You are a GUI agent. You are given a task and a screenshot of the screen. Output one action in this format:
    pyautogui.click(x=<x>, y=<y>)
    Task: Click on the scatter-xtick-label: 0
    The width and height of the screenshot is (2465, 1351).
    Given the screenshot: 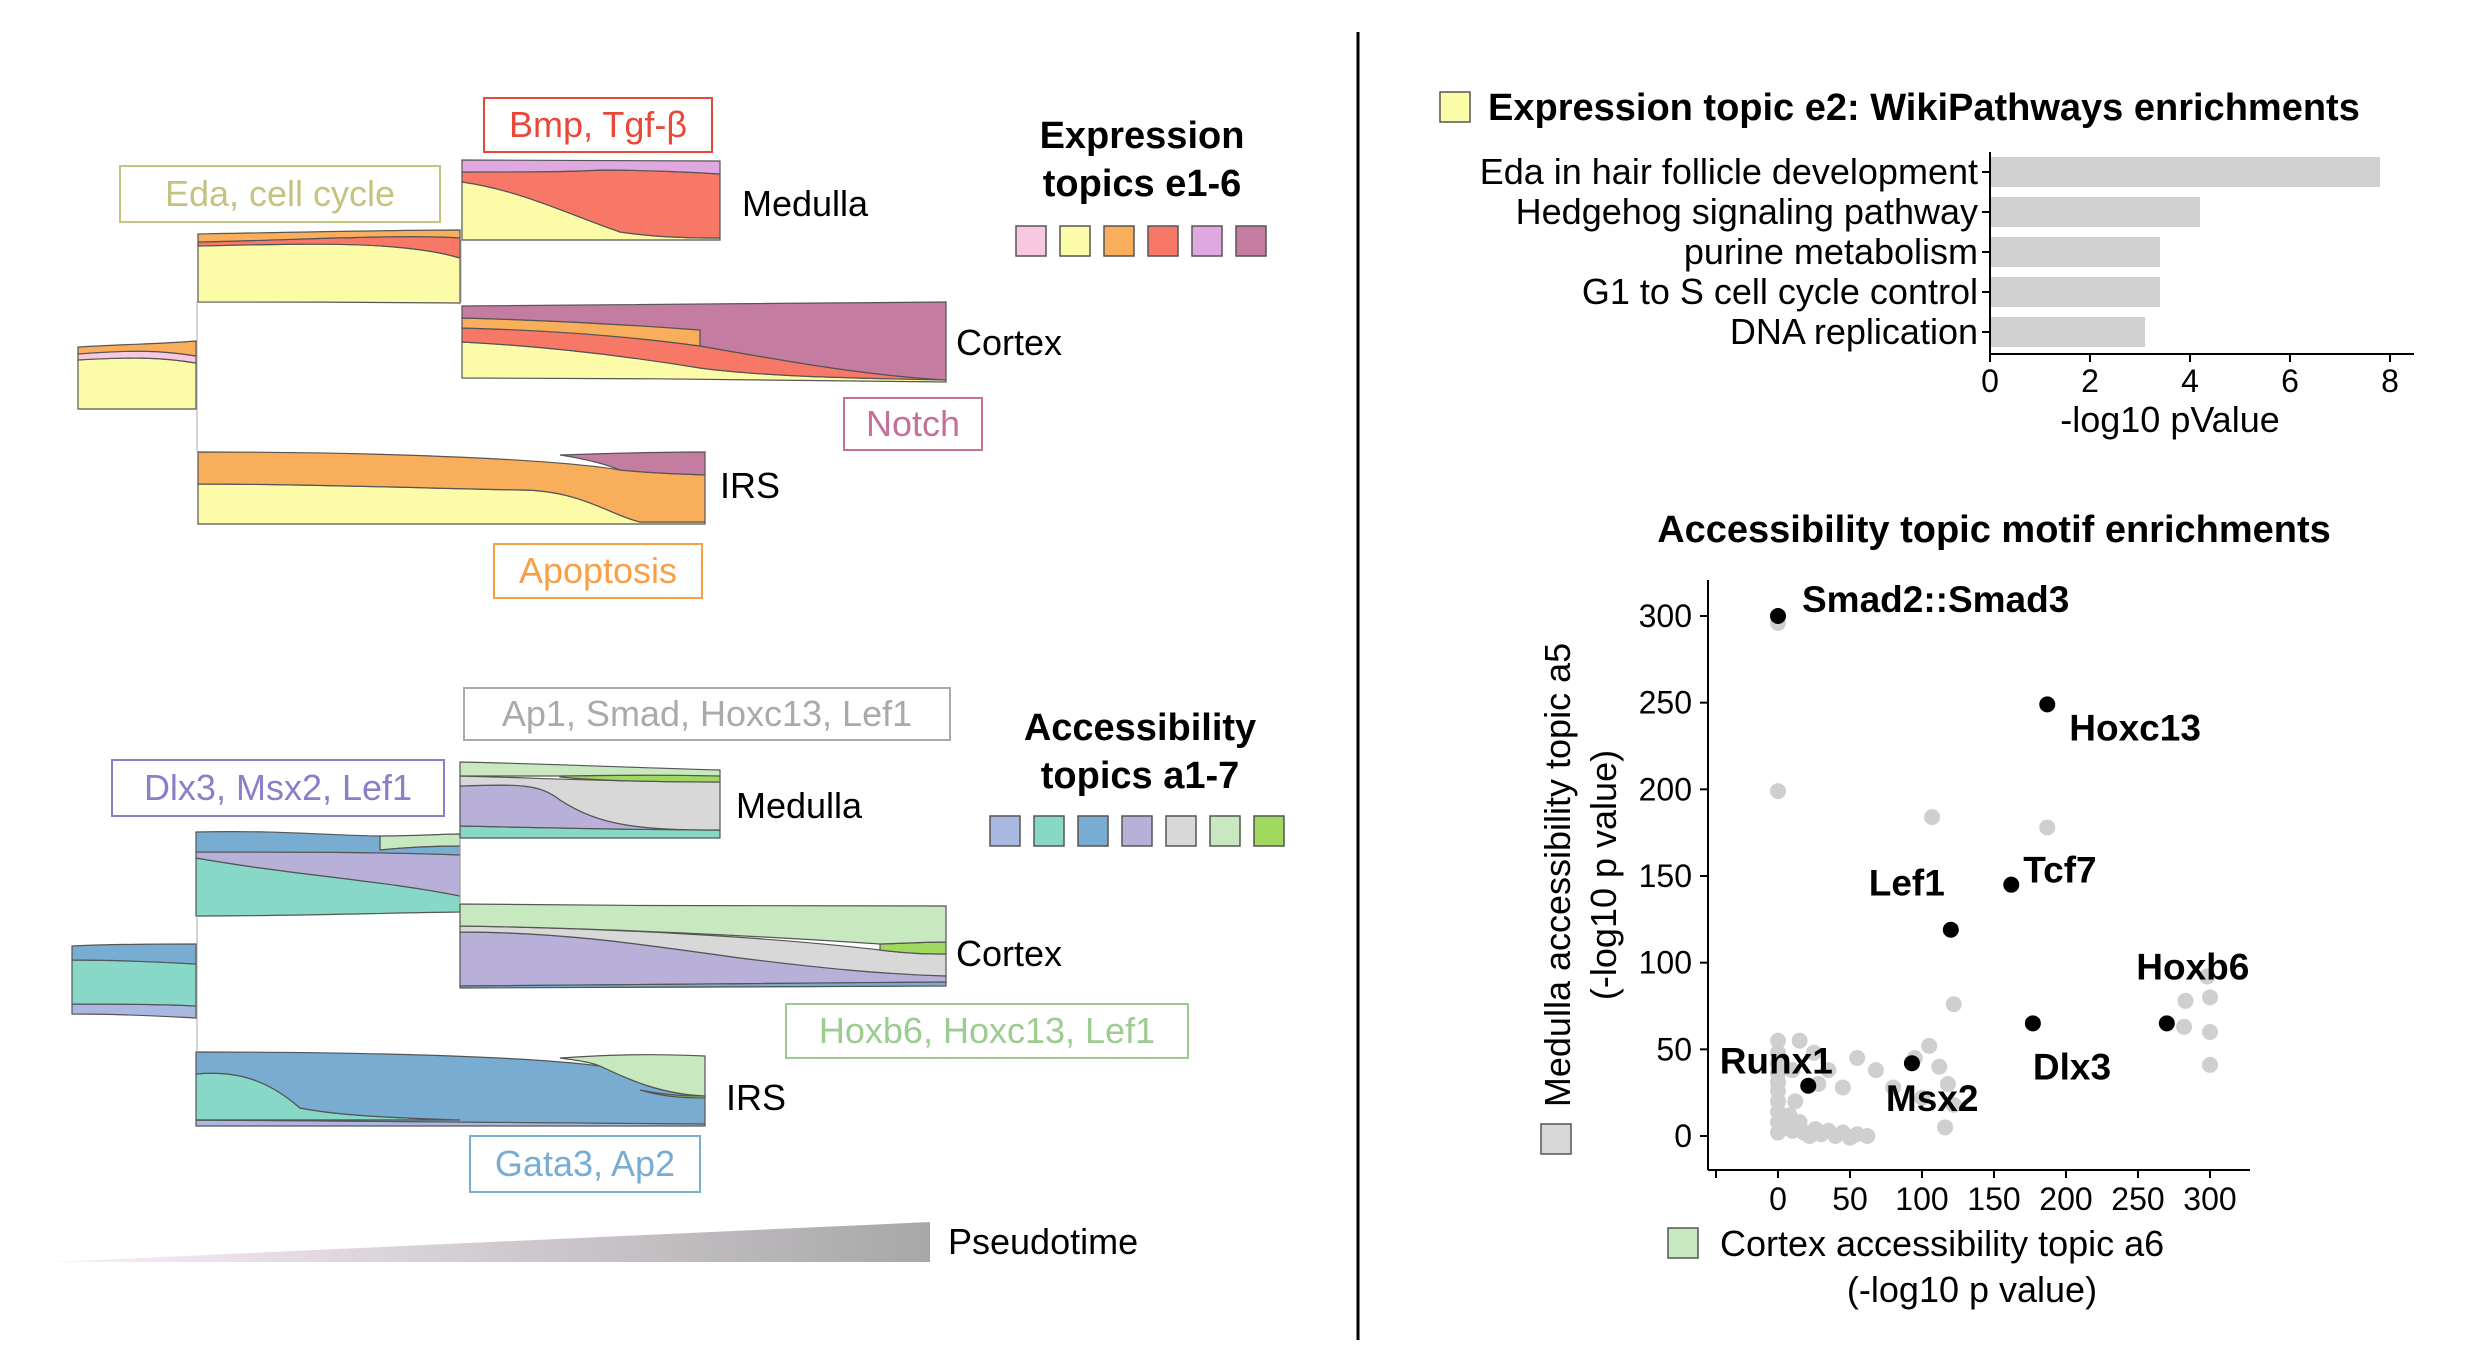 What is the action you would take?
    pyautogui.click(x=1778, y=1199)
    